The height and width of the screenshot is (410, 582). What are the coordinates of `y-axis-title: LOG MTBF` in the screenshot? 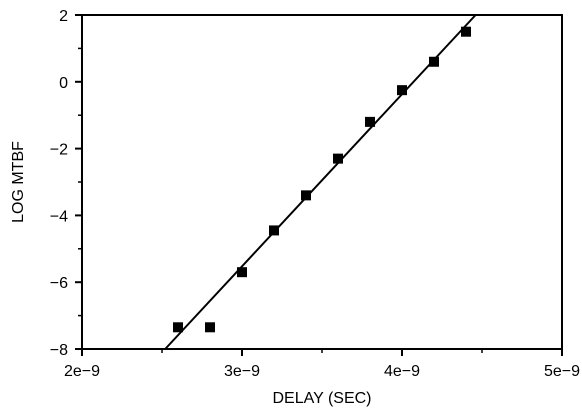 It's located at (18, 182).